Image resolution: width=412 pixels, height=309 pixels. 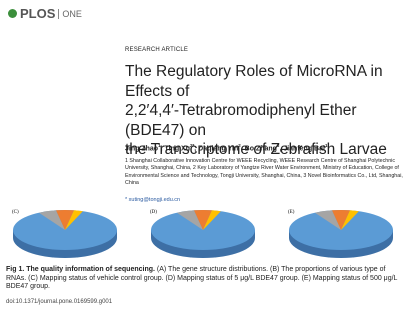 I want to click on panel-label: (D), so click(x=153, y=212).